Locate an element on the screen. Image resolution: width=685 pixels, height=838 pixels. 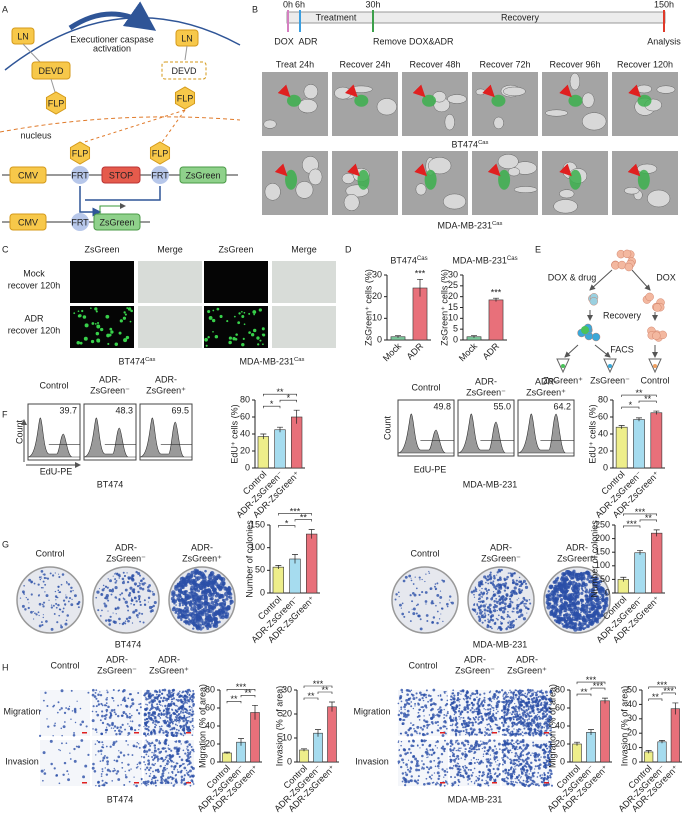
label: 69.5 is located at coordinates (180, 410).